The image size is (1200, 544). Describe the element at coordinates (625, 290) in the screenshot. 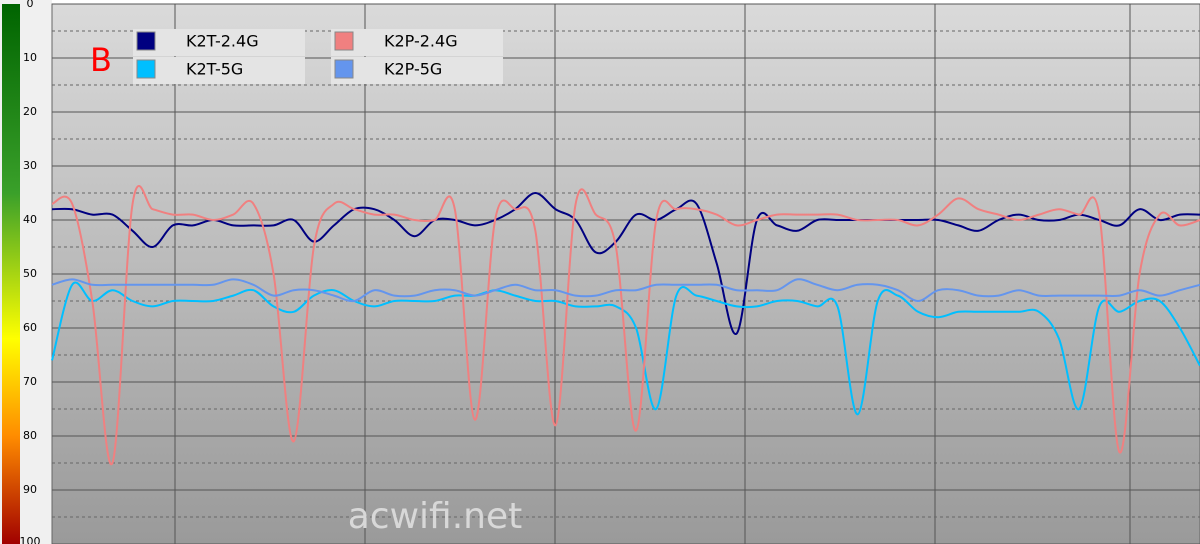

I see `series-line` at that location.